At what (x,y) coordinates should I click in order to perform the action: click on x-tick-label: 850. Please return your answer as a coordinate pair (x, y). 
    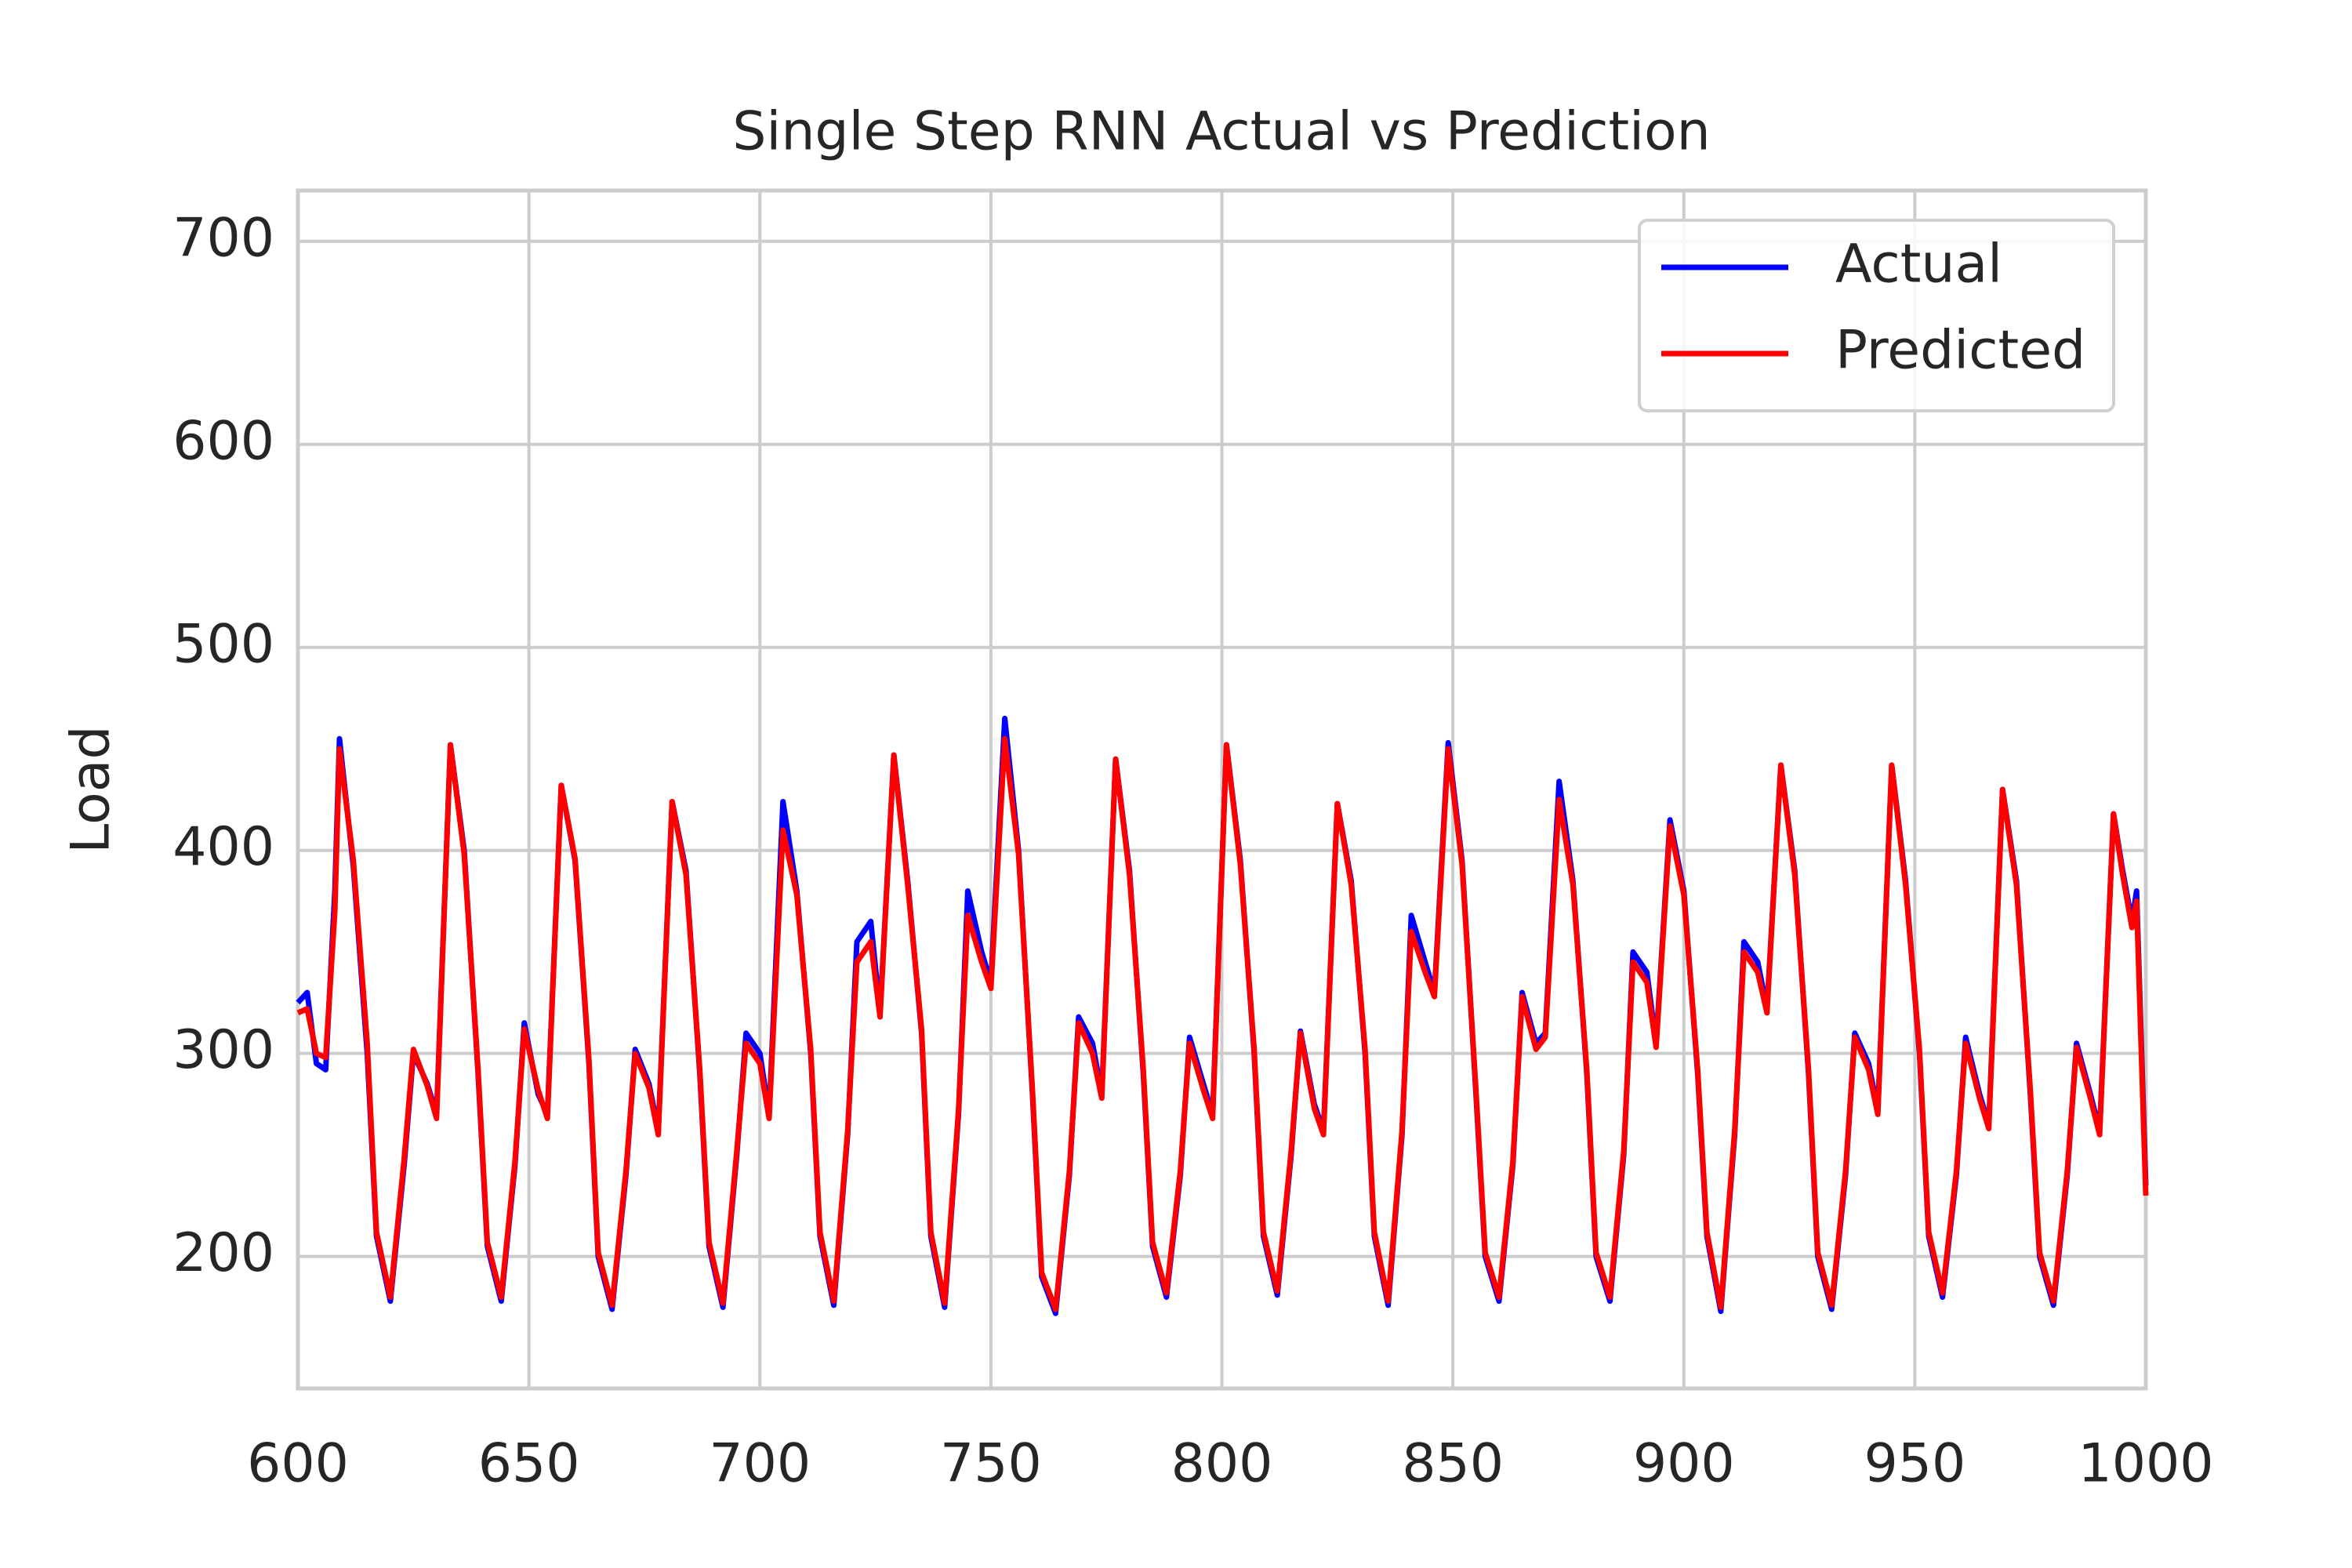
    Looking at the image, I should click on (1453, 1464).